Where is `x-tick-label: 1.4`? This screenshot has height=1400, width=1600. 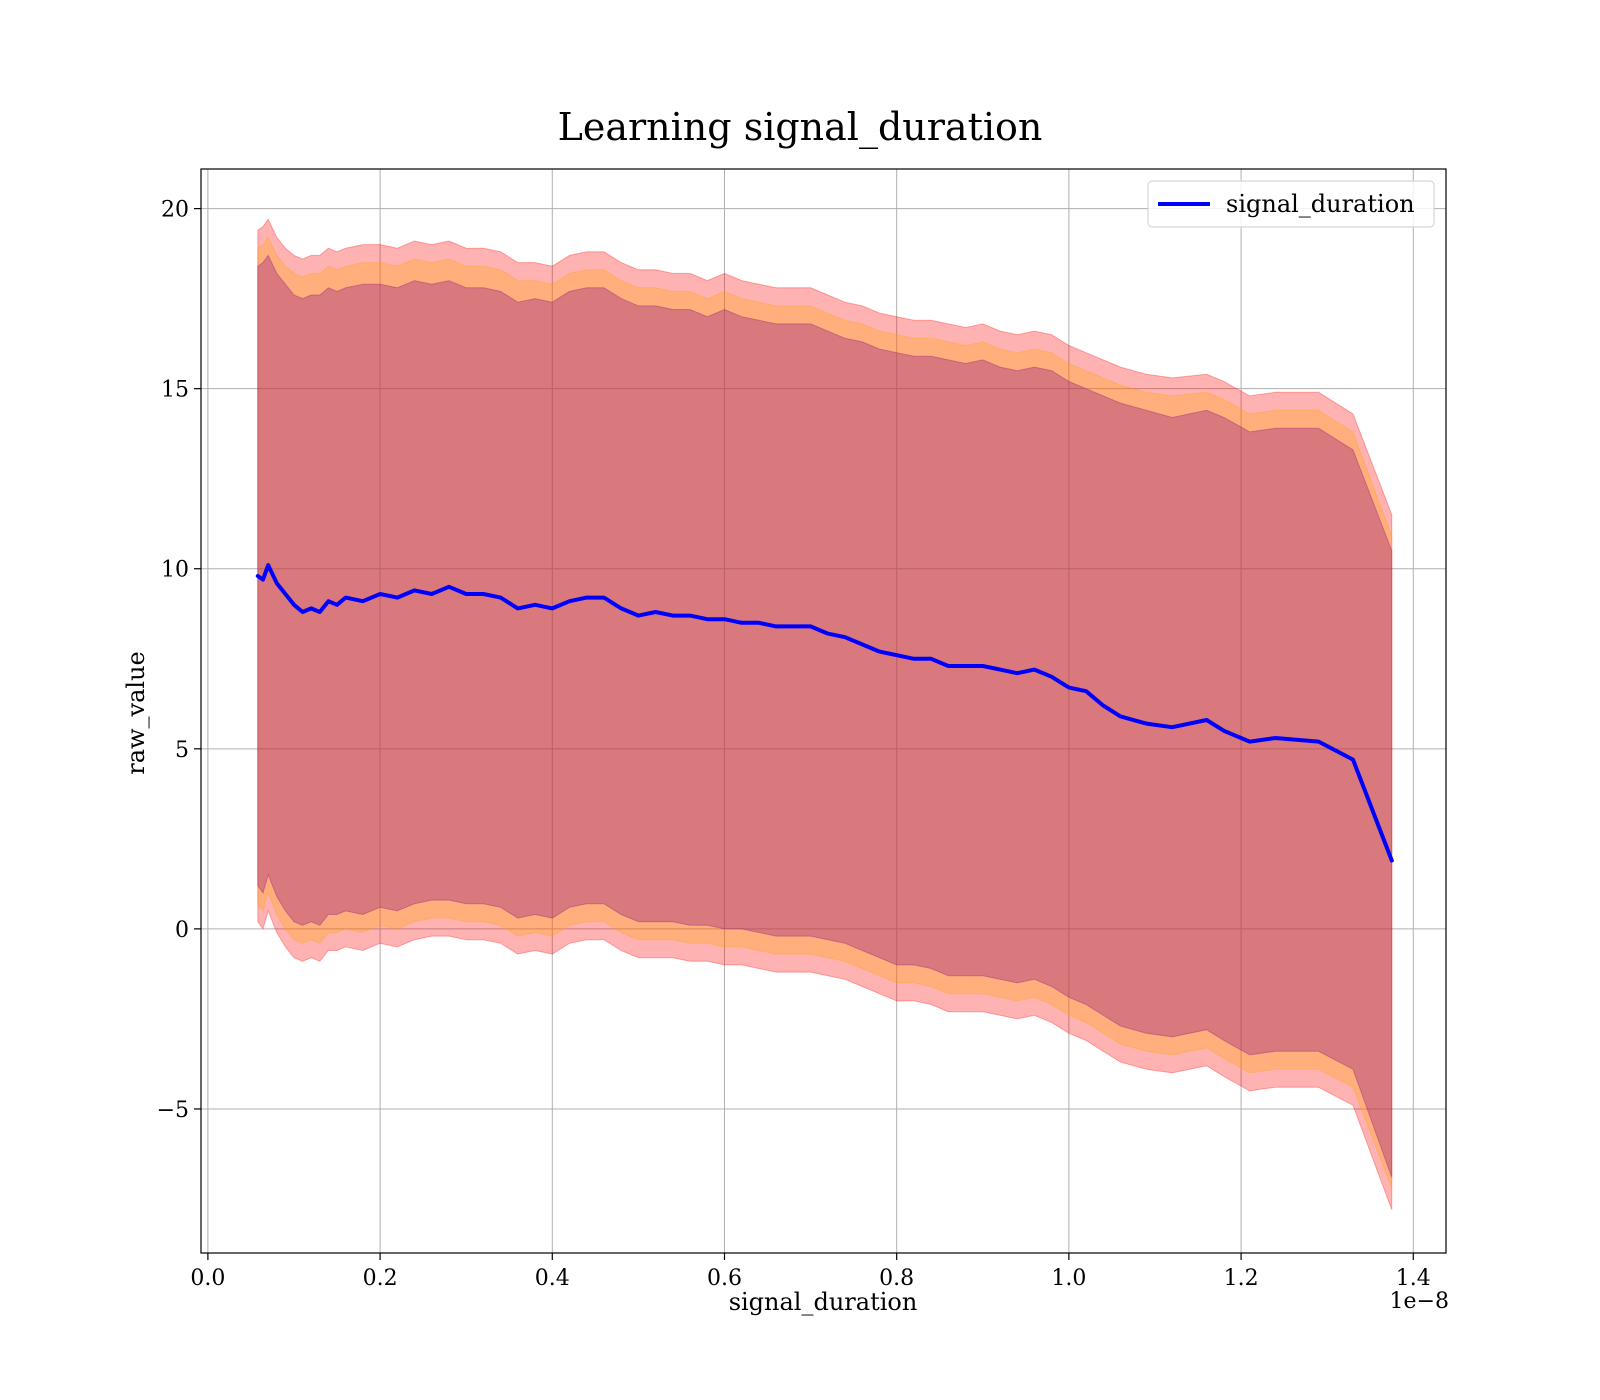
x-tick-label: 1.4 is located at coordinates (1413, 1278).